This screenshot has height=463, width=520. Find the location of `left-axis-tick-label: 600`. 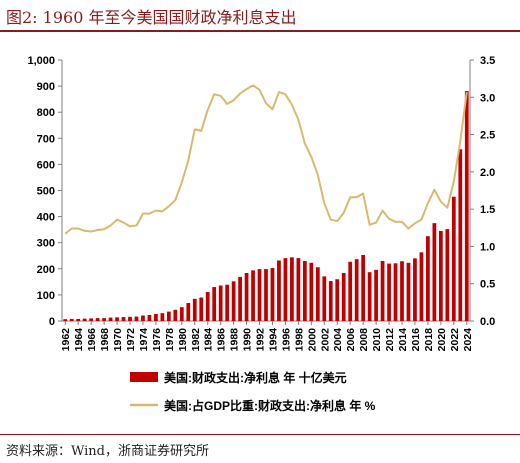

left-axis-tick-label: 600 is located at coordinates (46, 165).